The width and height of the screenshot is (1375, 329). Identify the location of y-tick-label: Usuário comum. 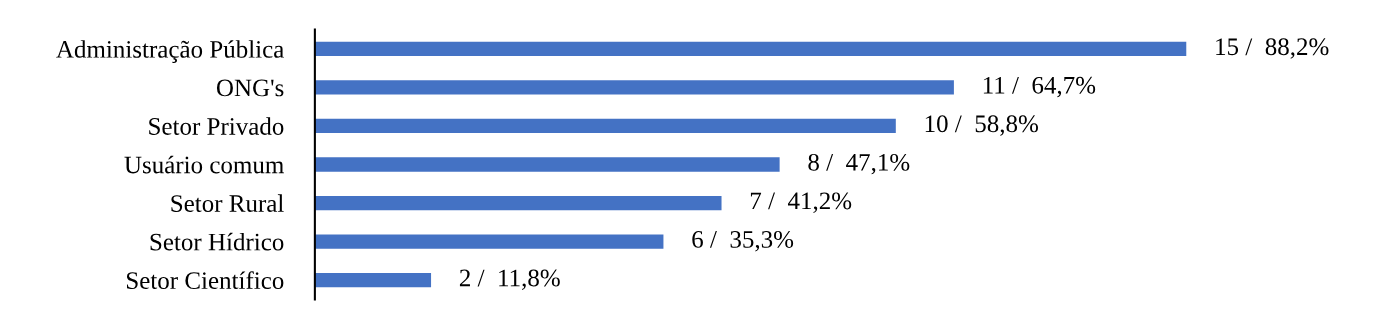
(204, 164).